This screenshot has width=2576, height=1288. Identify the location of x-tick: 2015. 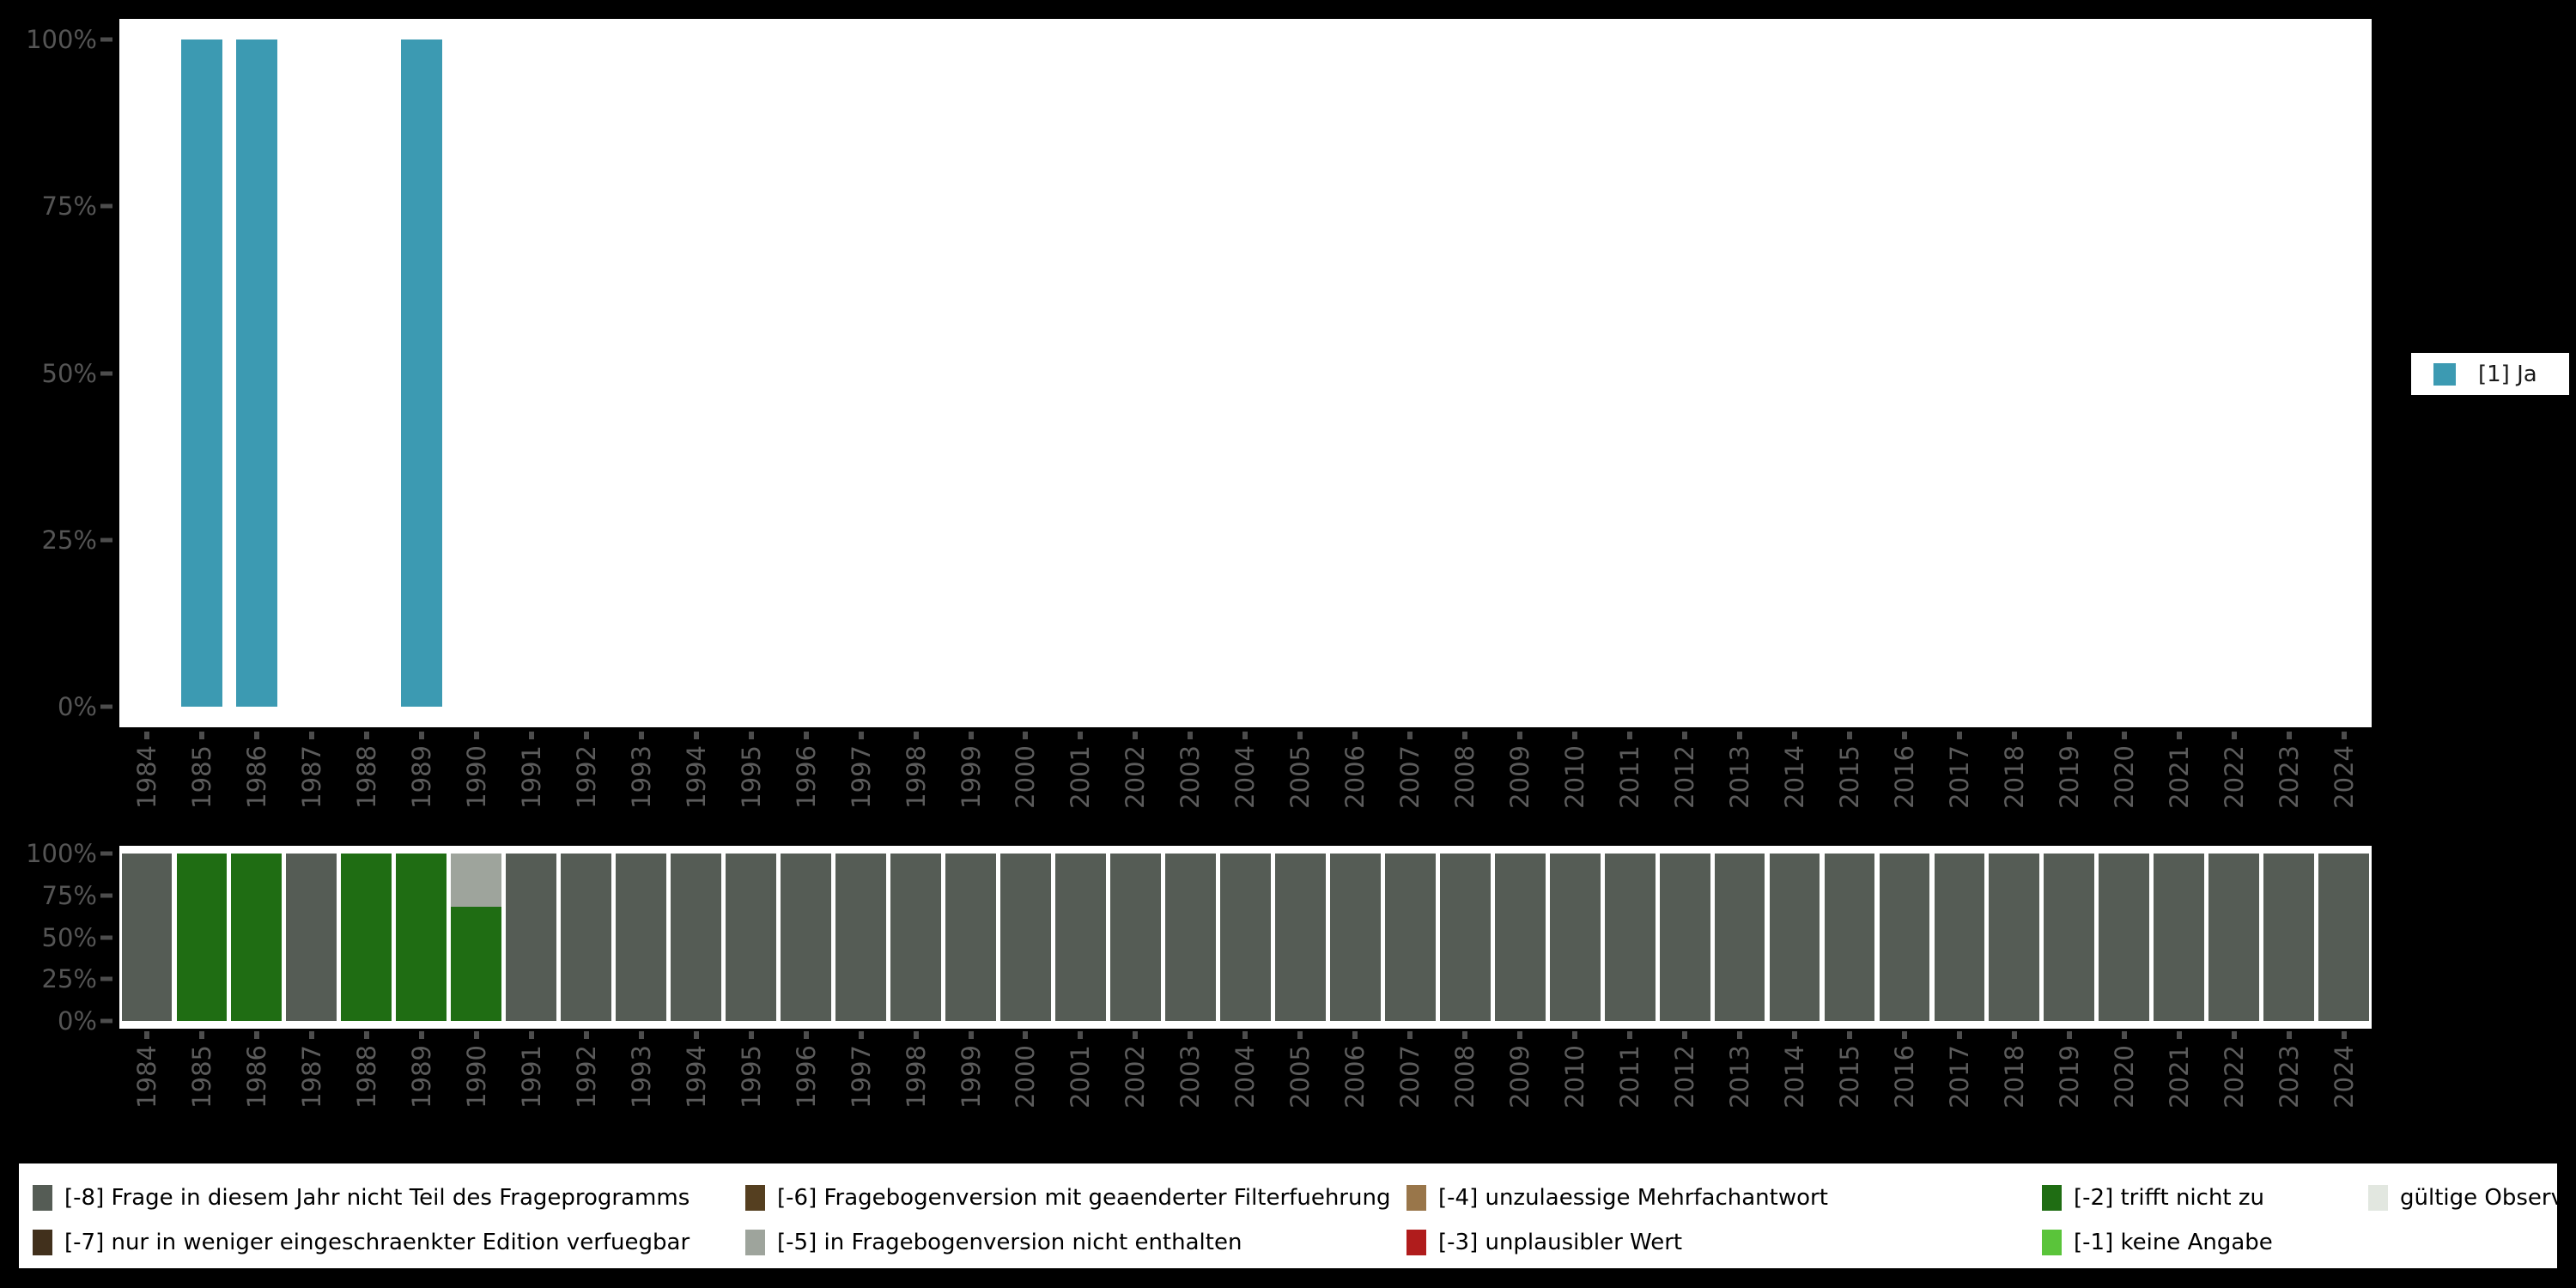
(1850, 783).